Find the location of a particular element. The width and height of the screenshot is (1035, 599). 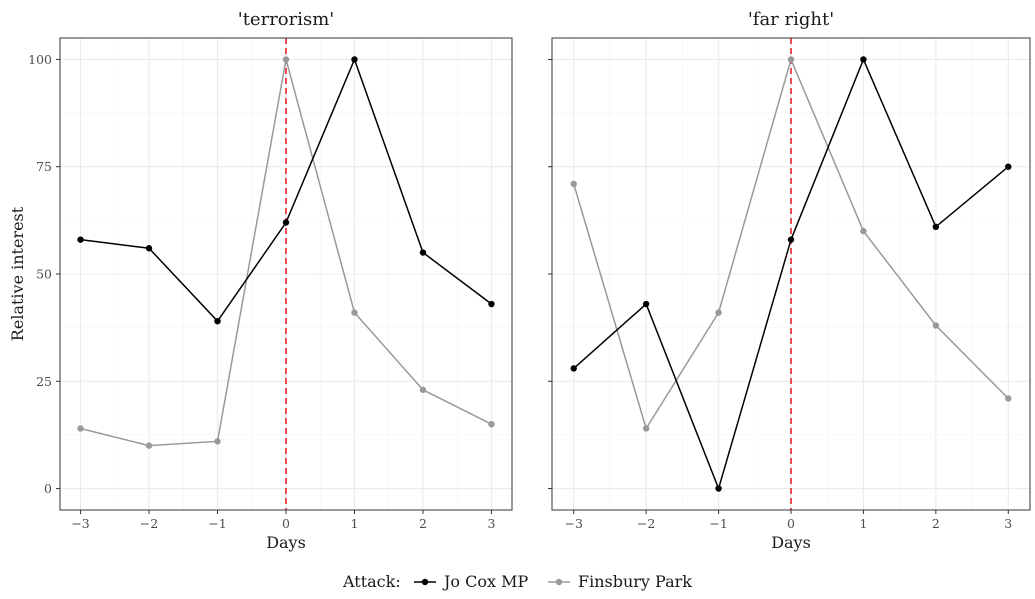

legend: Attack: Jo Cox MP Finsbury Park is located at coordinates (517, 581).